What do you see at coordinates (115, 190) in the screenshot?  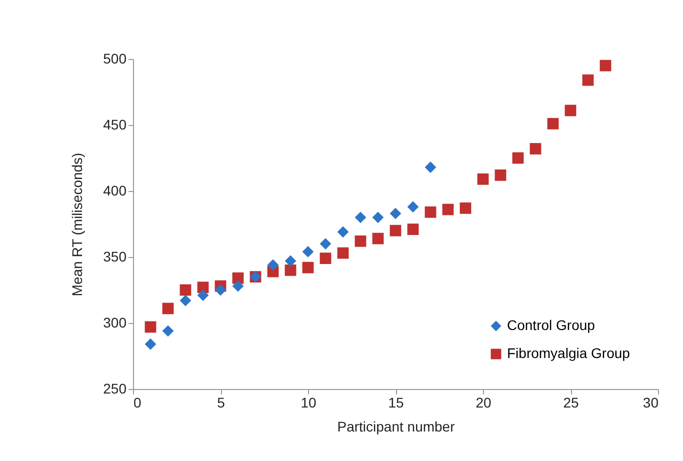 I see `y-tick-label: 400` at bounding box center [115, 190].